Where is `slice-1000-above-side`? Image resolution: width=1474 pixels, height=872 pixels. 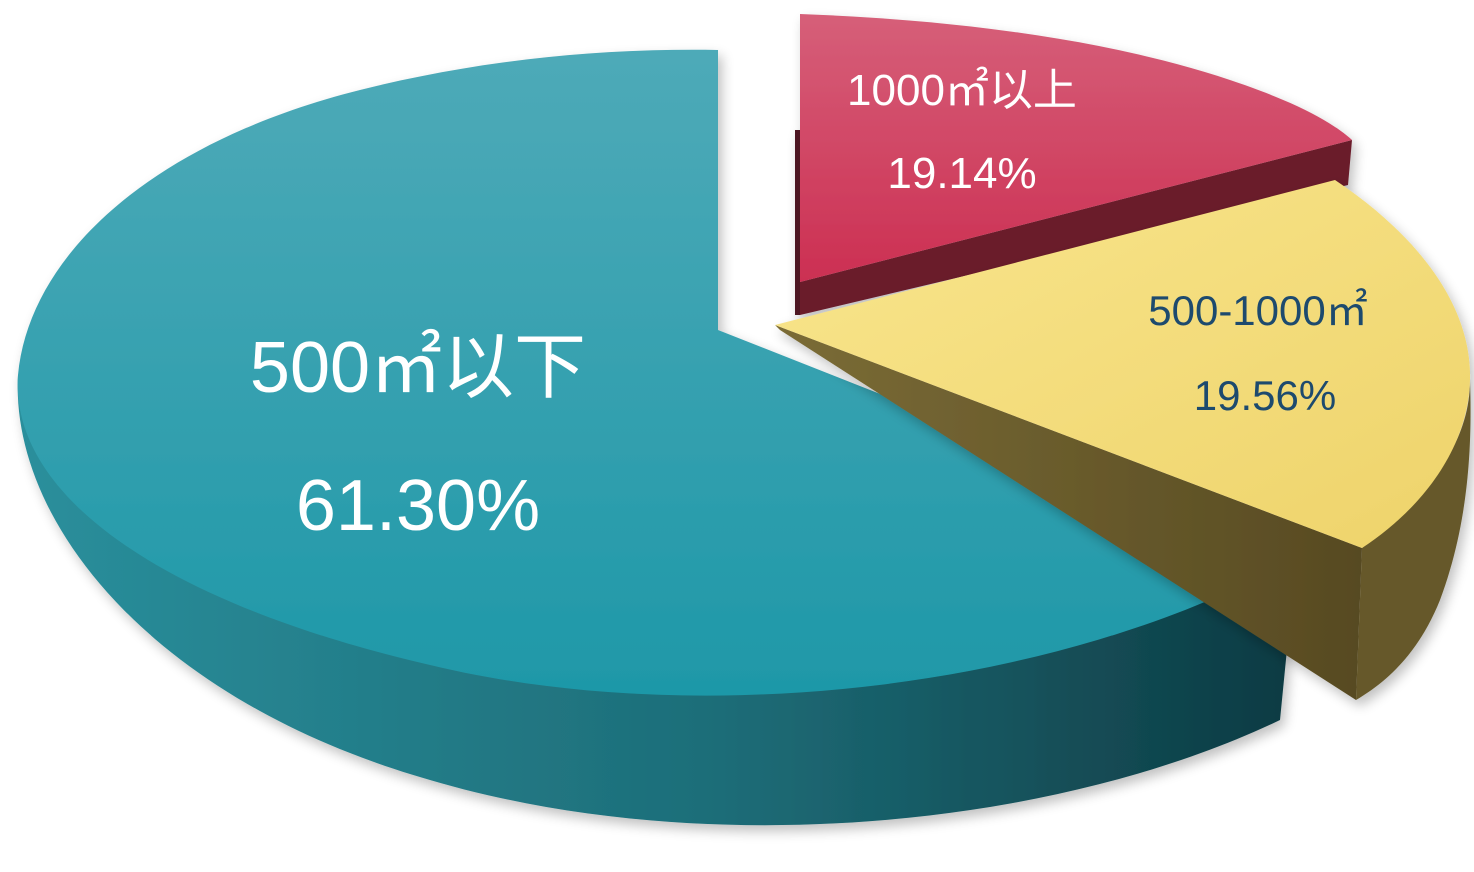 slice-1000-above-side is located at coordinates (1076, 227).